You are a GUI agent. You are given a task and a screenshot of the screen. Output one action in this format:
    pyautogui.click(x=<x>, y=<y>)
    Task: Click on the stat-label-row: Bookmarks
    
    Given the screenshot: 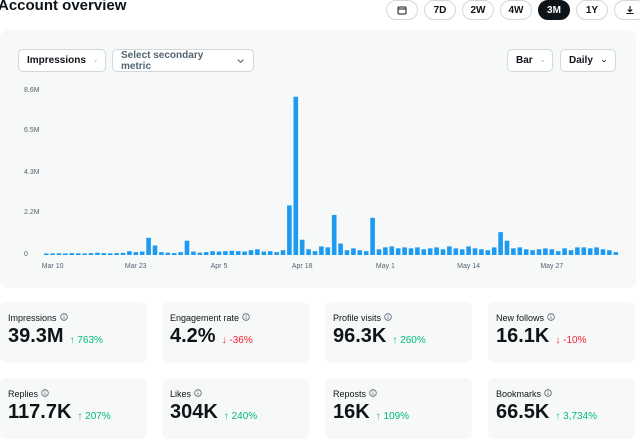 What is the action you would take?
    pyautogui.click(x=524, y=394)
    